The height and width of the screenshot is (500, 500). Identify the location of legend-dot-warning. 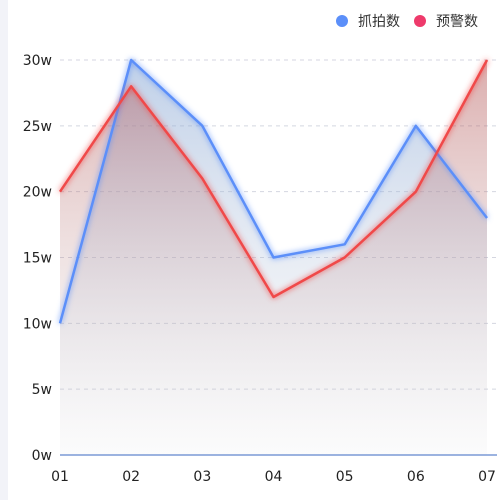
(420, 21).